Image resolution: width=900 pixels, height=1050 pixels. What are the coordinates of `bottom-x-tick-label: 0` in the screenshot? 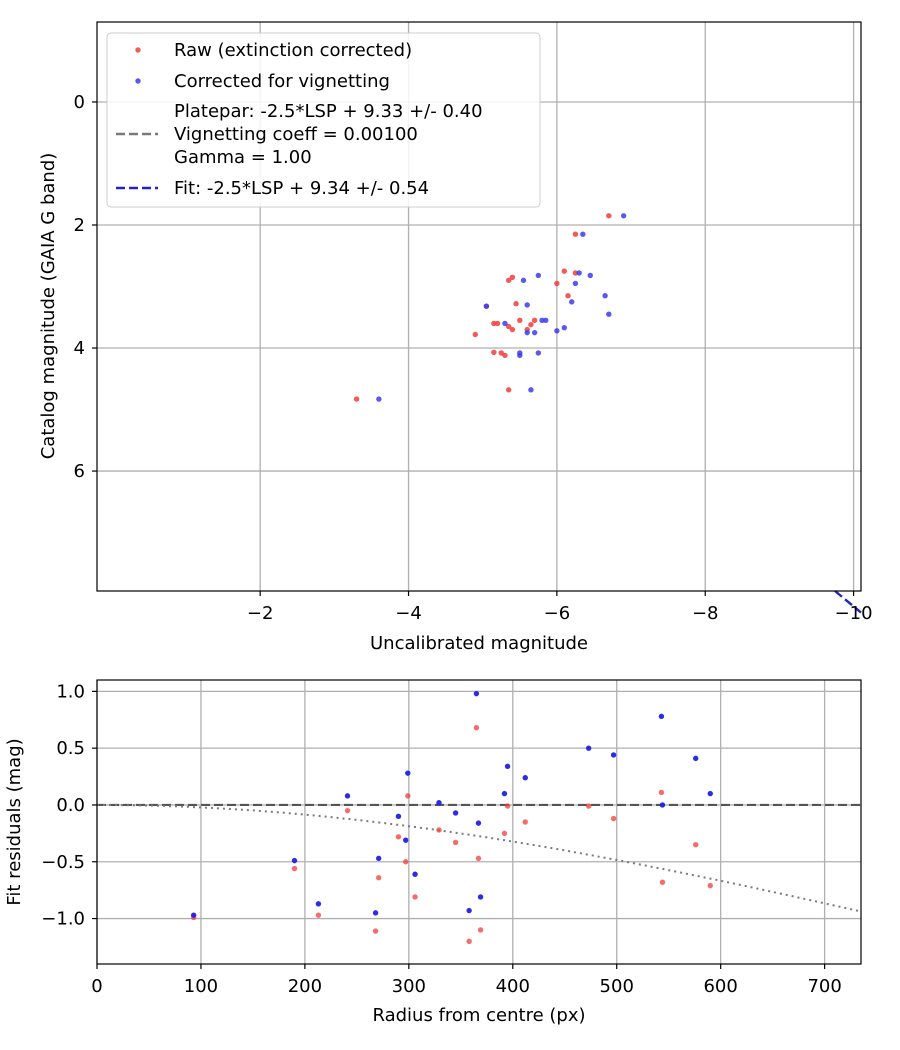 It's located at (96, 986).